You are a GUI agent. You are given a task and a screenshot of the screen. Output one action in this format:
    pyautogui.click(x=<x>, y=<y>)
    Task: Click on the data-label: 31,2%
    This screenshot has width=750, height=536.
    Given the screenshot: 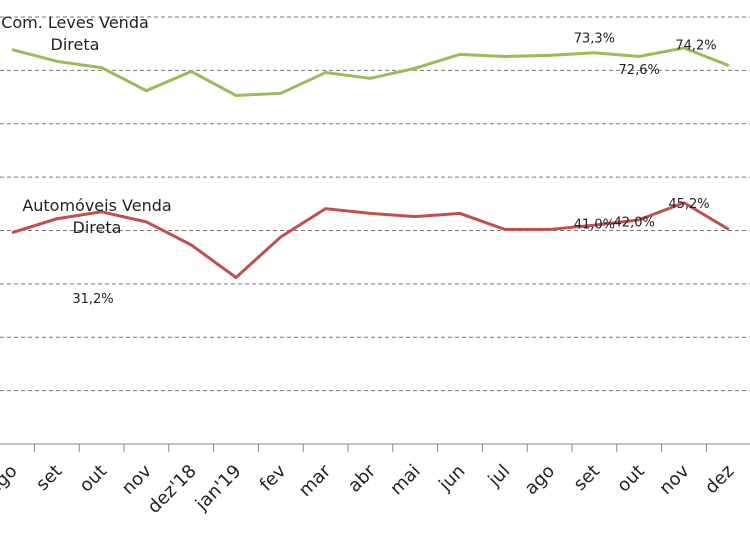 What is the action you would take?
    pyautogui.click(x=92, y=299)
    